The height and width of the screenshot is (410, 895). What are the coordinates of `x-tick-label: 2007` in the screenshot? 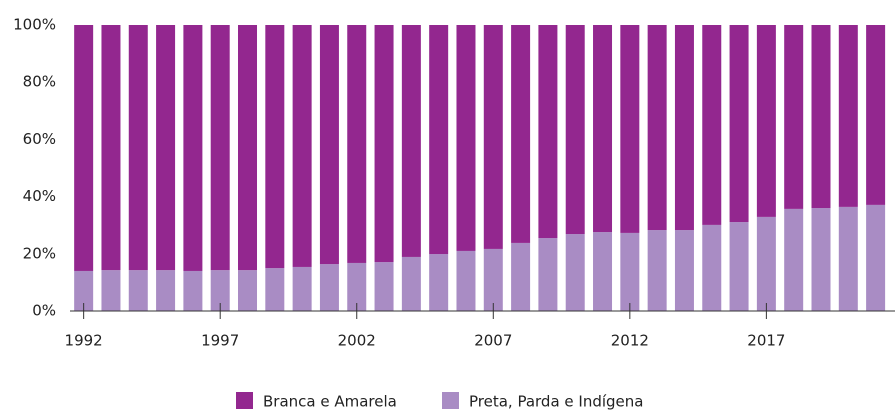 It's located at (493, 341).